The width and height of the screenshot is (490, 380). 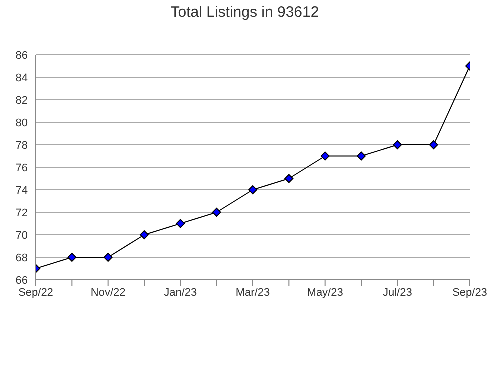 What do you see at coordinates (22, 213) in the screenshot?
I see `y-tick-label: 72` at bounding box center [22, 213].